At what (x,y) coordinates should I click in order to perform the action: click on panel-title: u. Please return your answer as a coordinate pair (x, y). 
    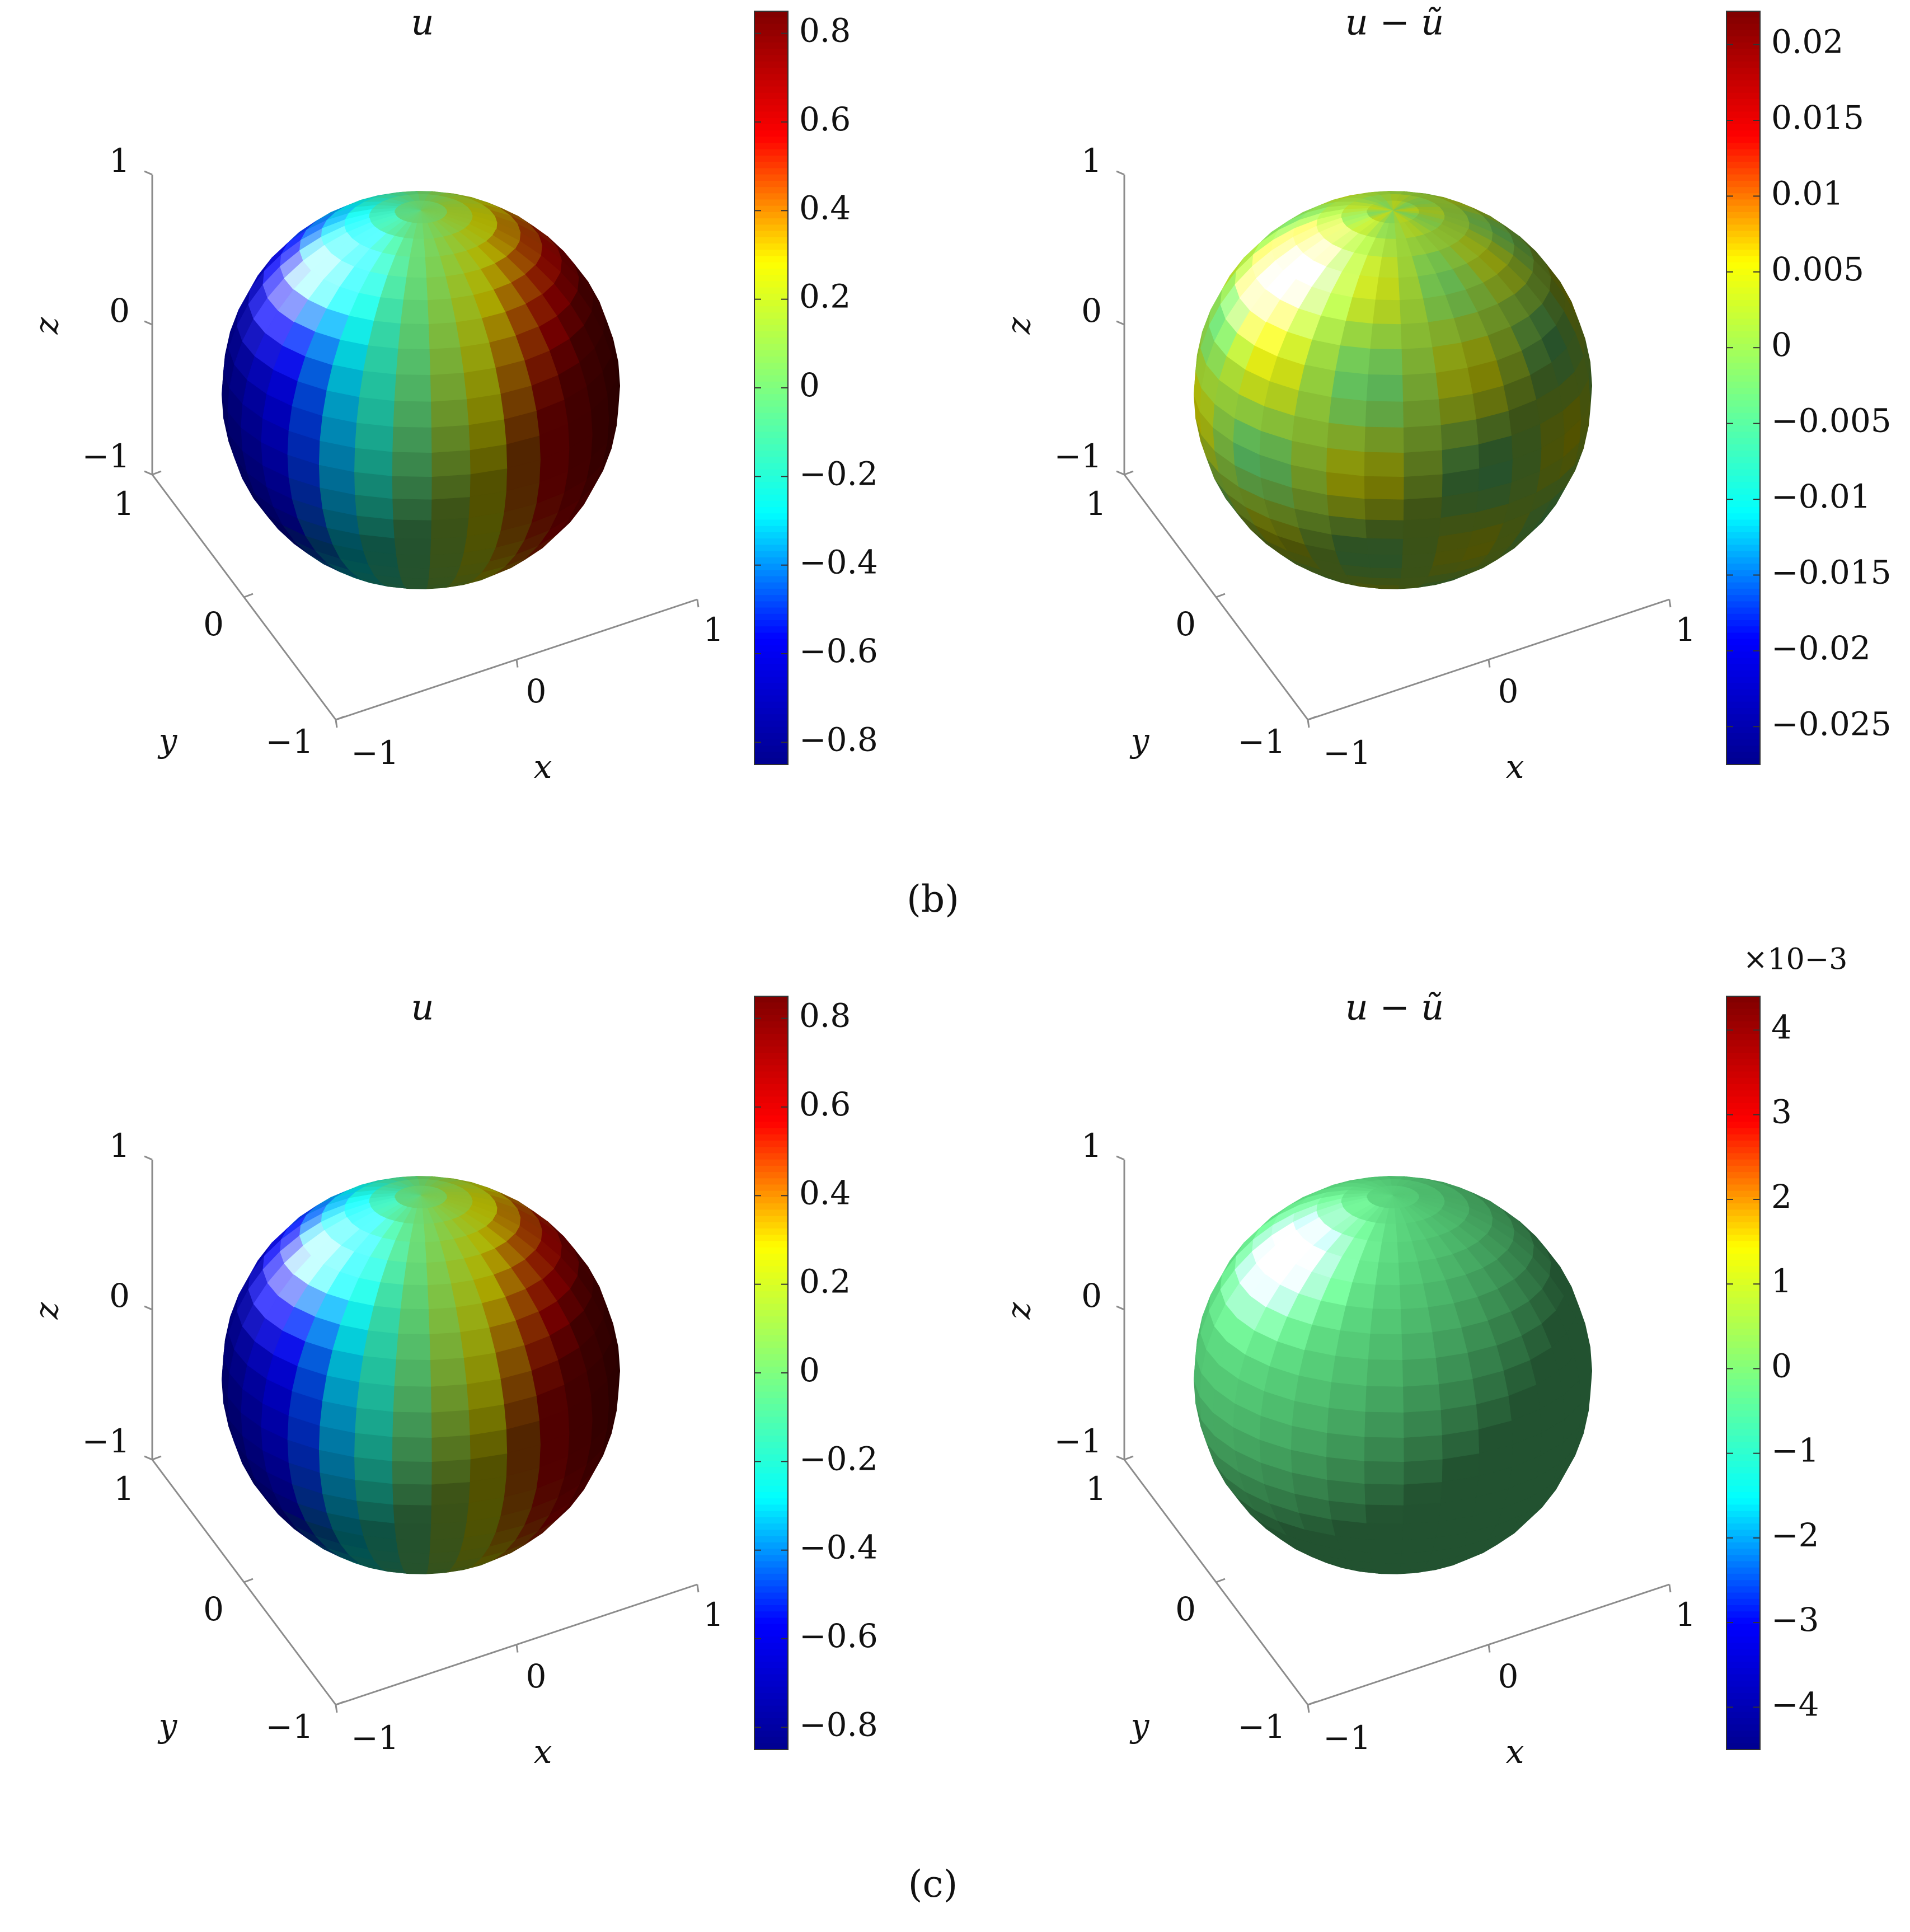
    Looking at the image, I should click on (422, 1008).